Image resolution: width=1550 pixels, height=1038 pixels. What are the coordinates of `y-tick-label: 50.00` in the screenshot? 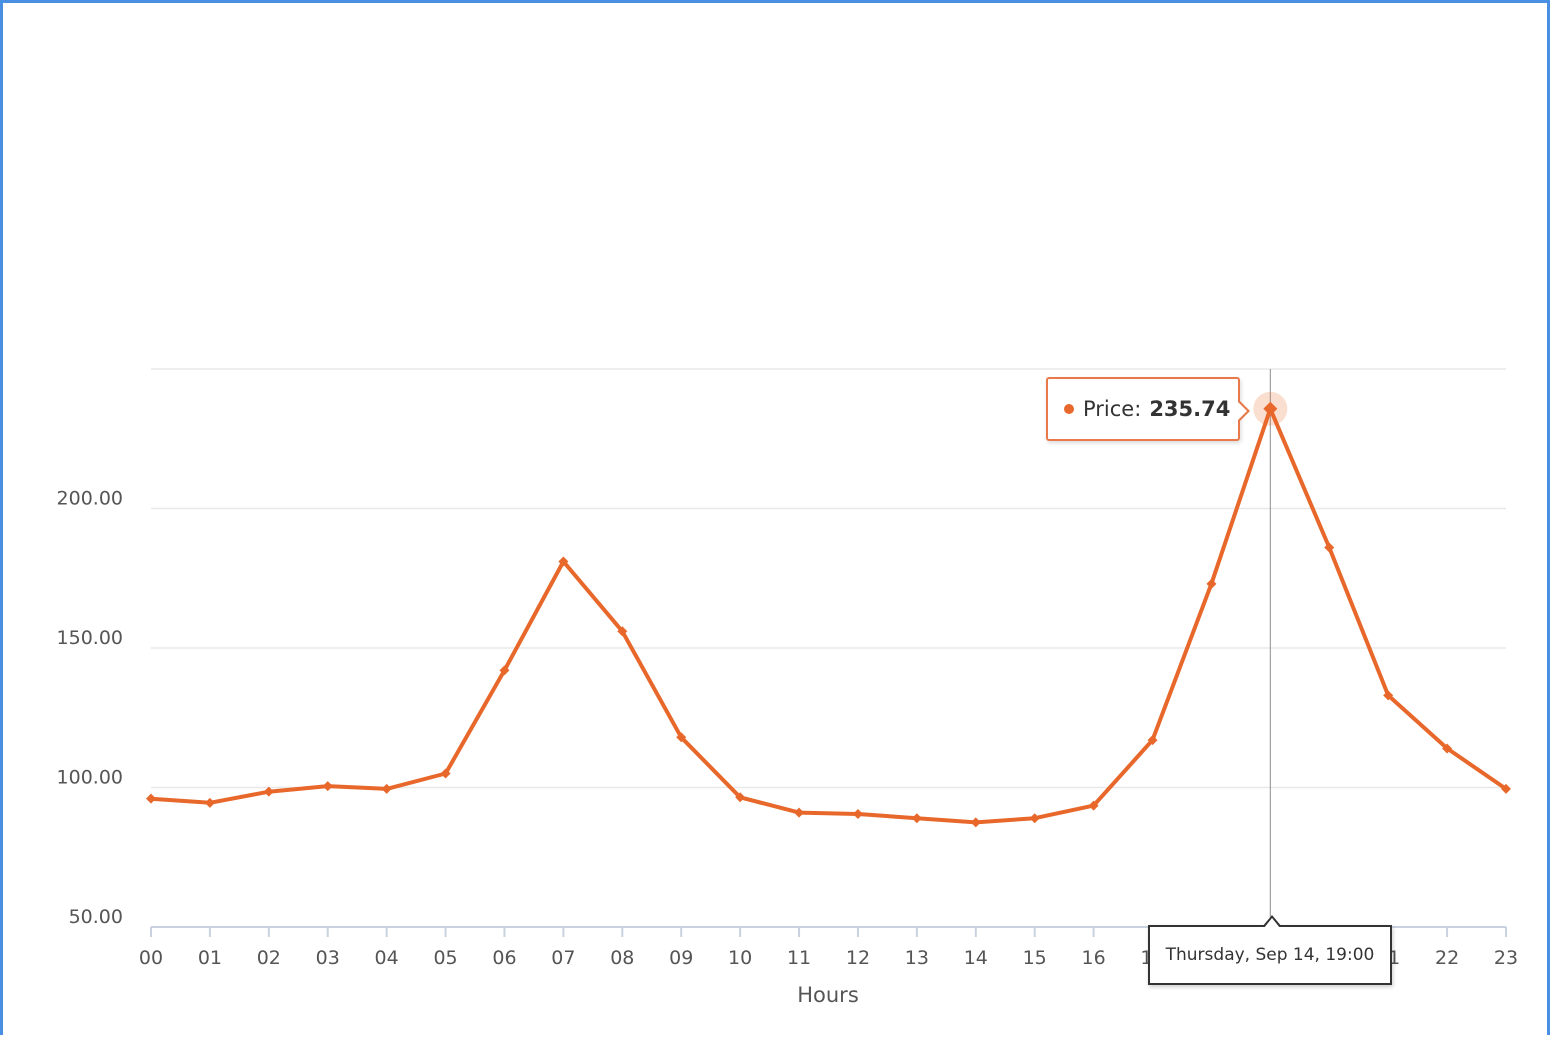 It's located at (96, 917).